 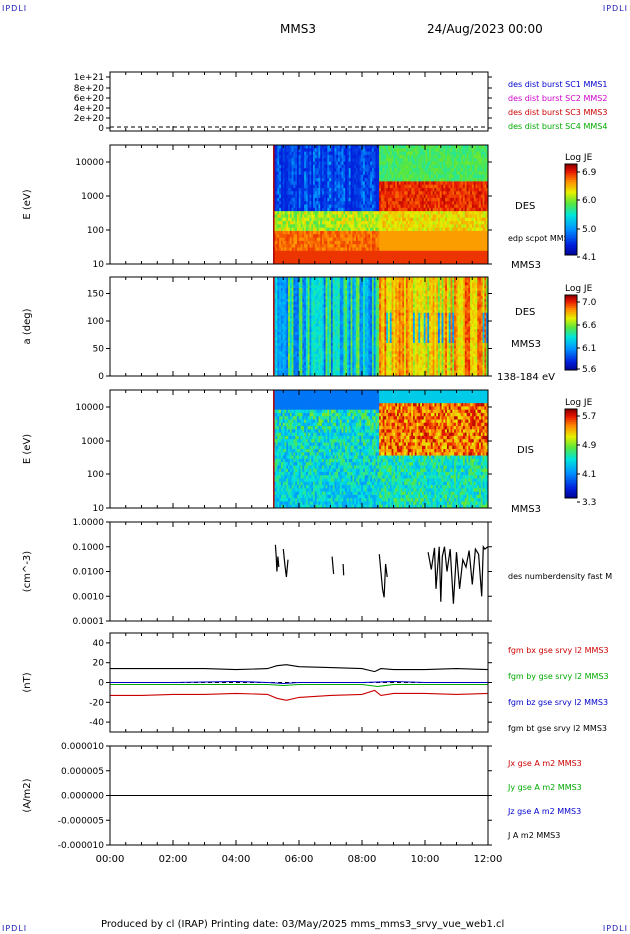 What do you see at coordinates (89, 99) in the screenshot?
I see `y-tick-label: 6e+20` at bounding box center [89, 99].